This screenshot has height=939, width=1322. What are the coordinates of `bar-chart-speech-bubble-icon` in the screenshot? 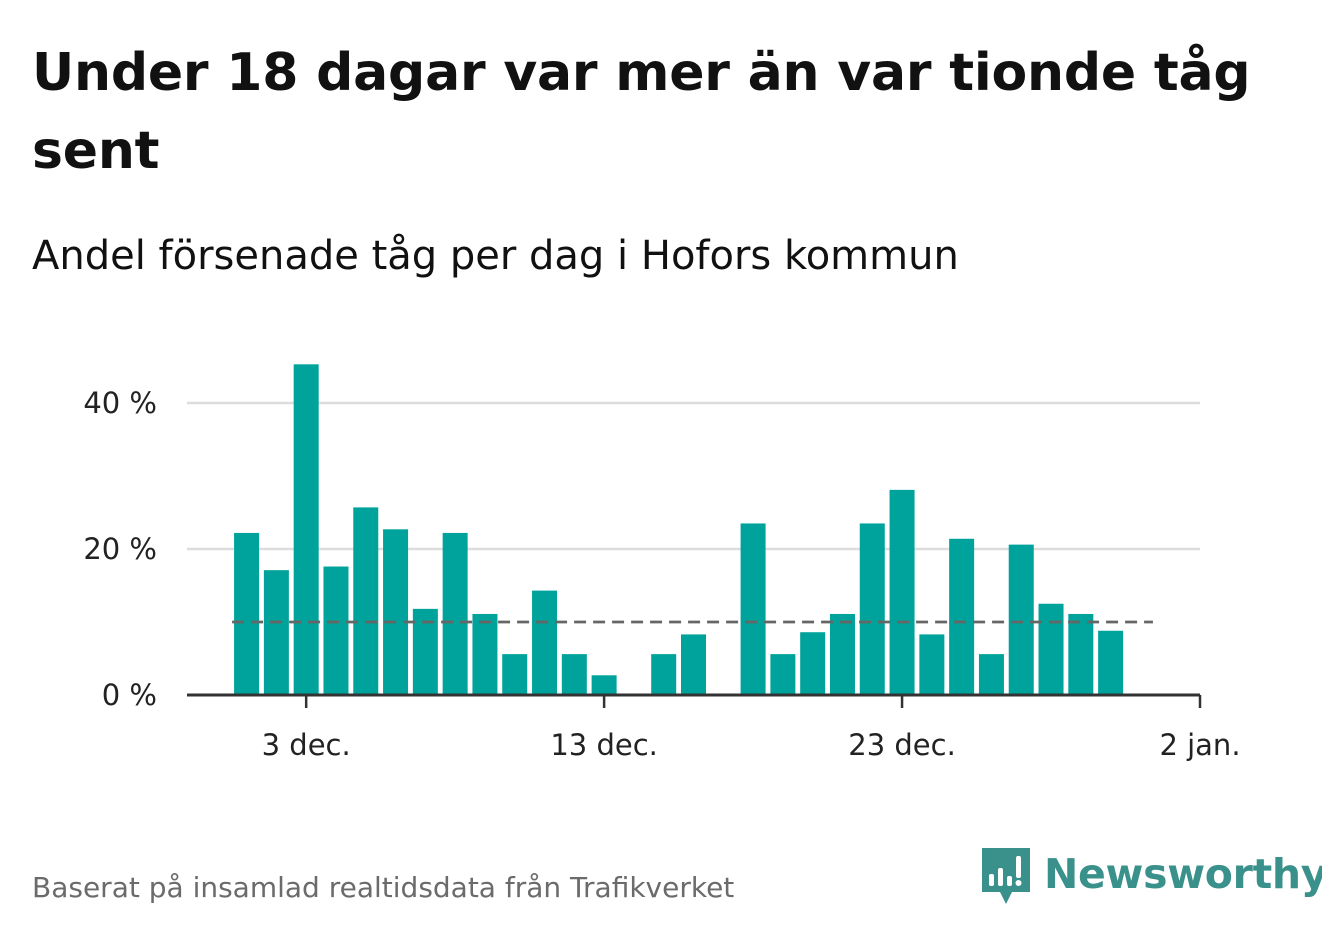 It's located at (1006, 876).